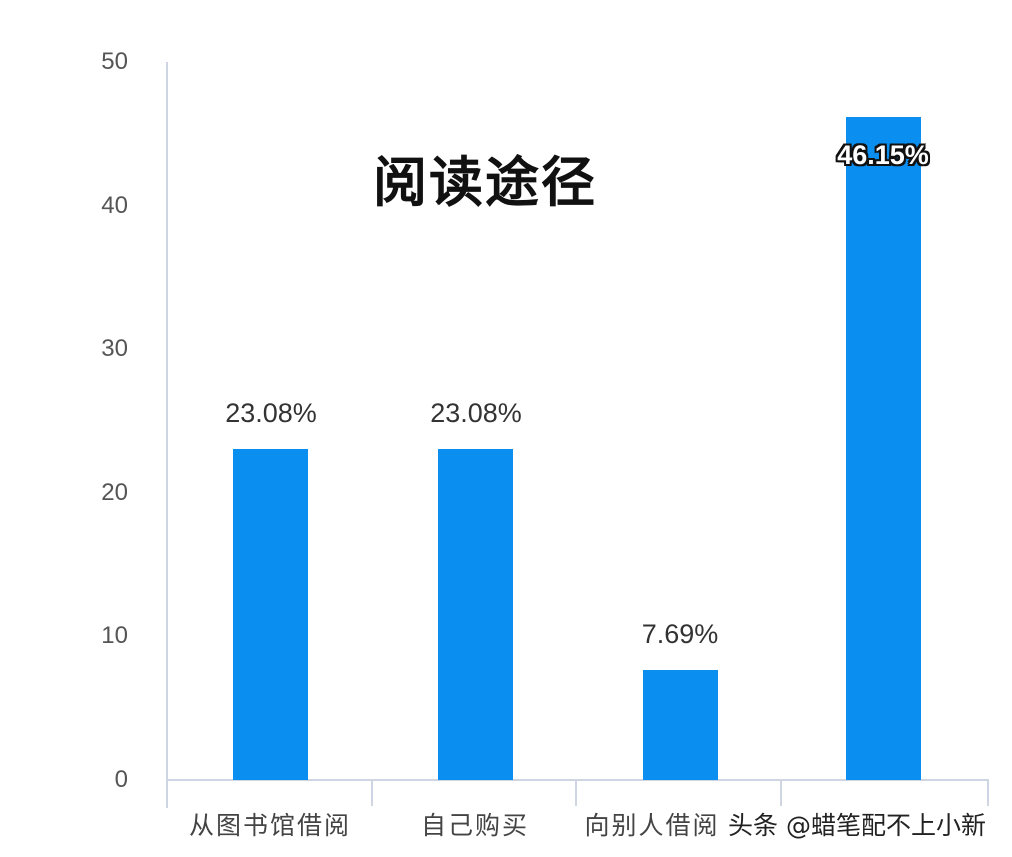 This screenshot has height=857, width=1012. Describe the element at coordinates (167, 435) in the screenshot. I see `y-axis-line` at that location.